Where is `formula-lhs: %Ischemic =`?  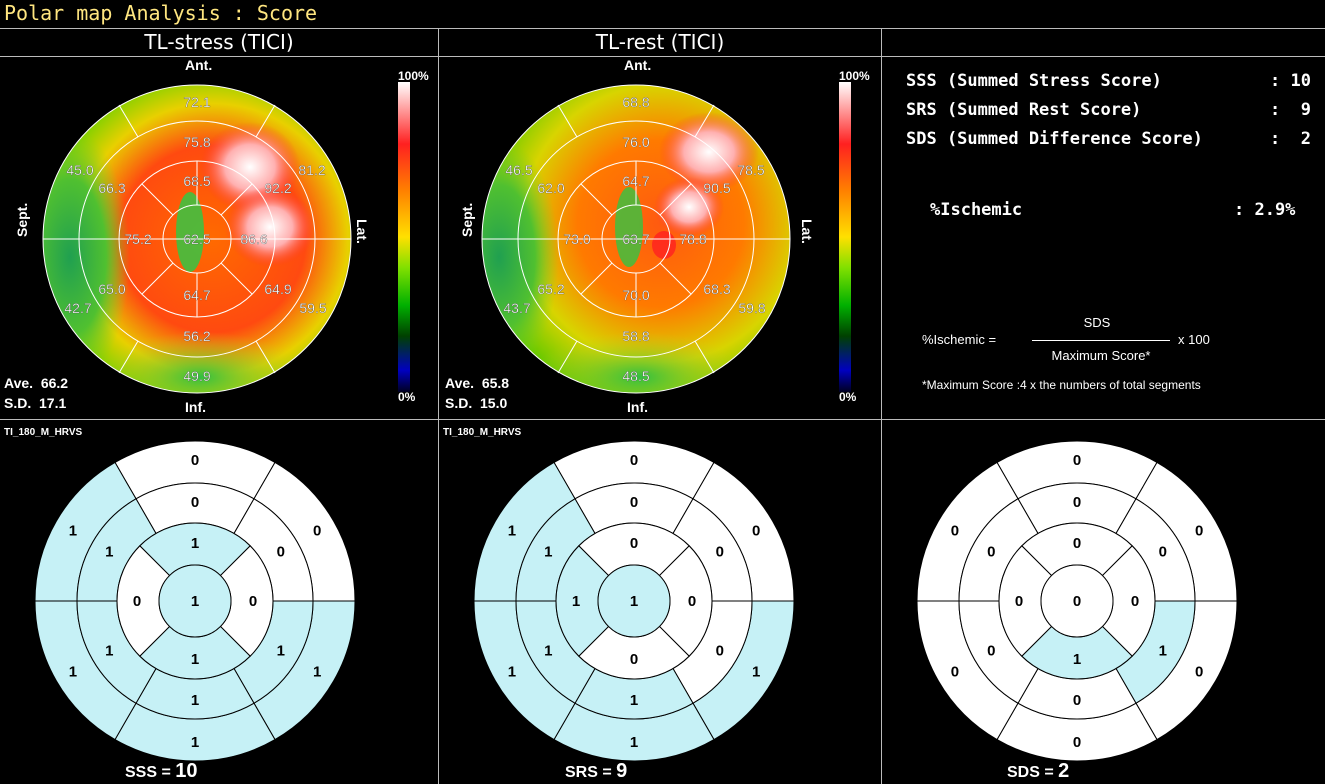 formula-lhs: %Ischemic = is located at coordinates (959, 339).